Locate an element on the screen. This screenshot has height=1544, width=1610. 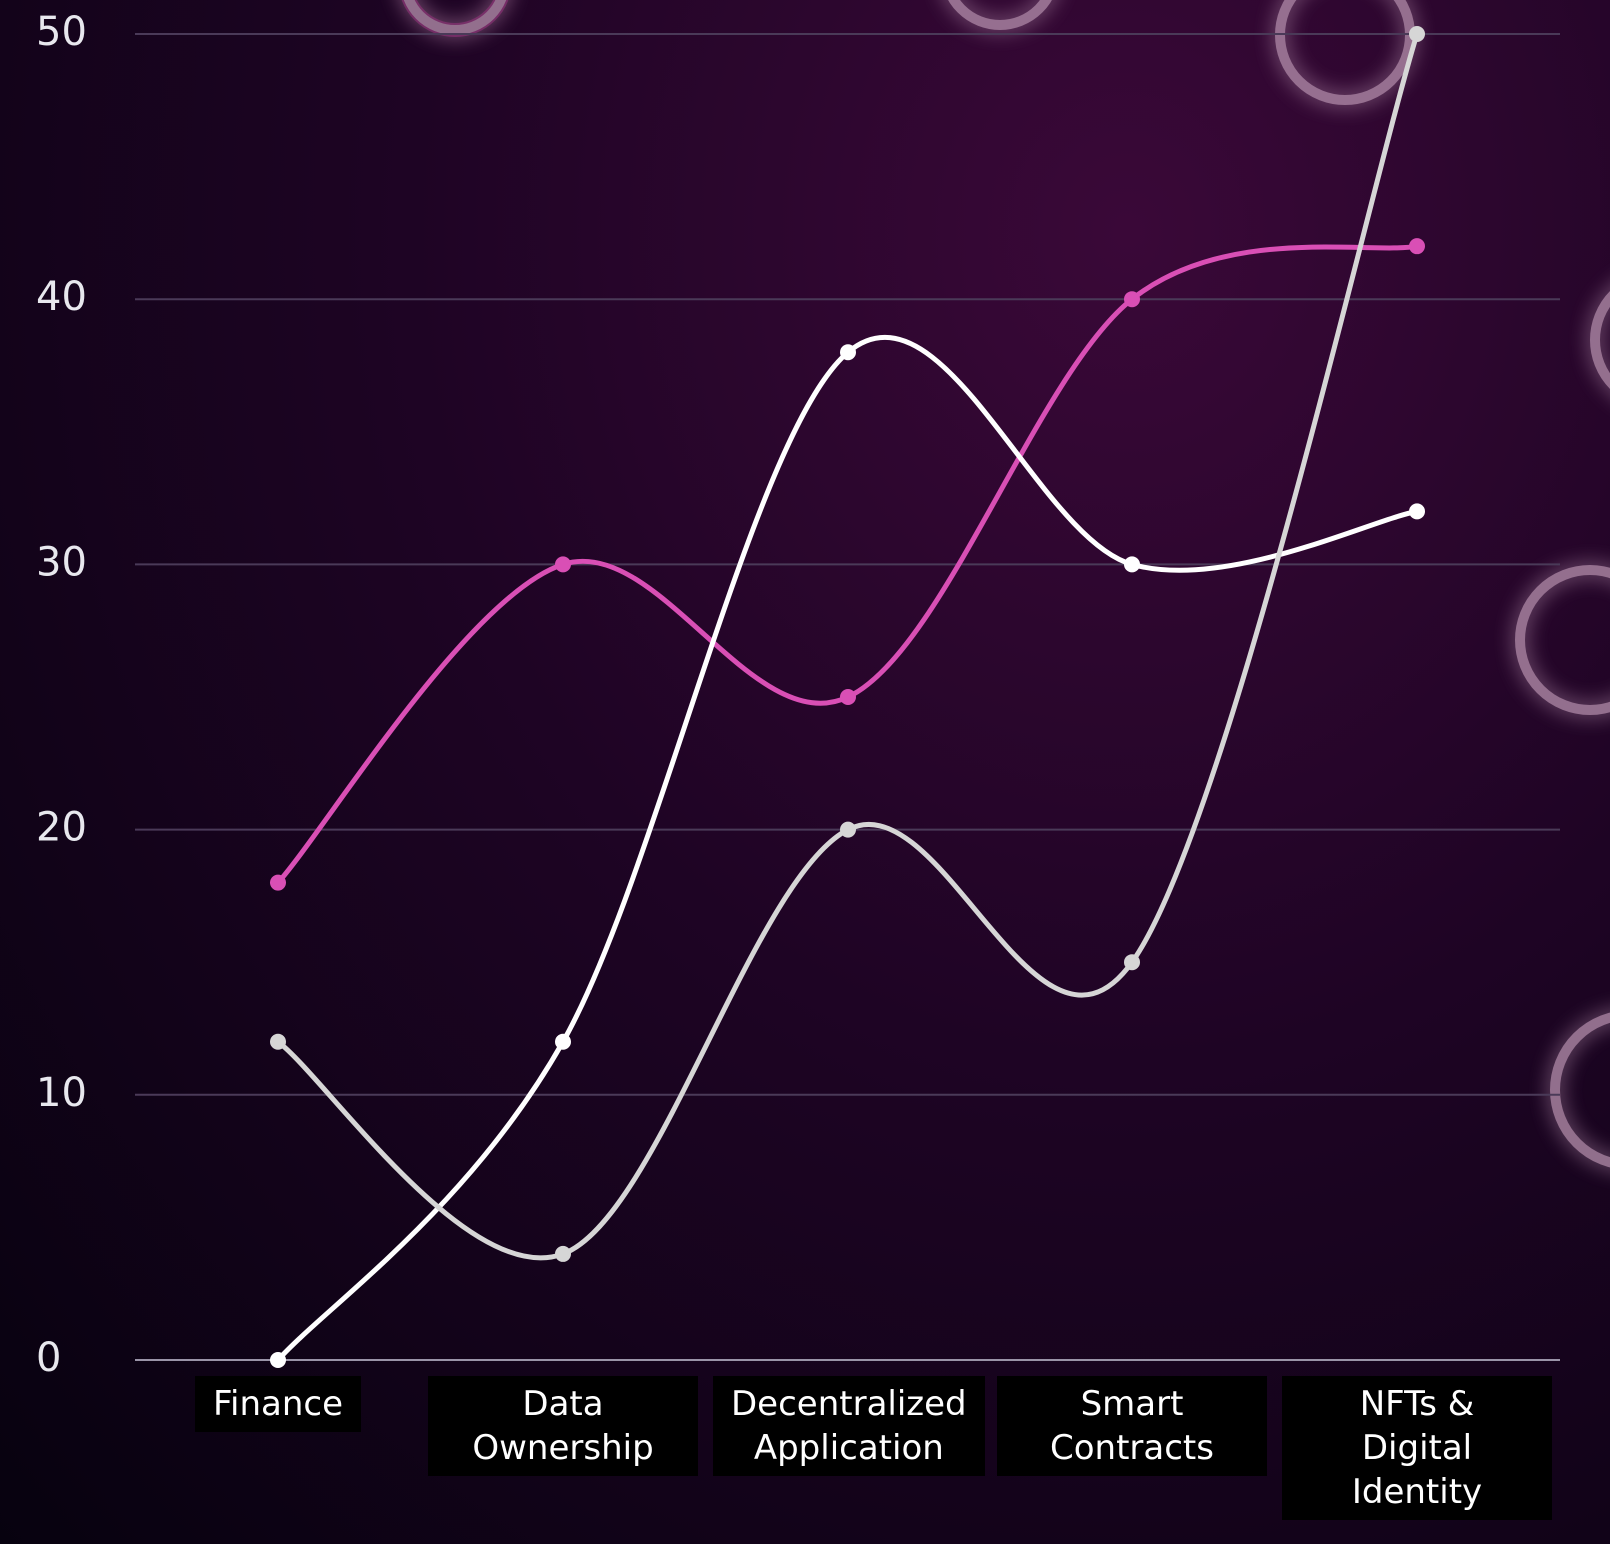
y-tick-label: 30 is located at coordinates (61, 562).